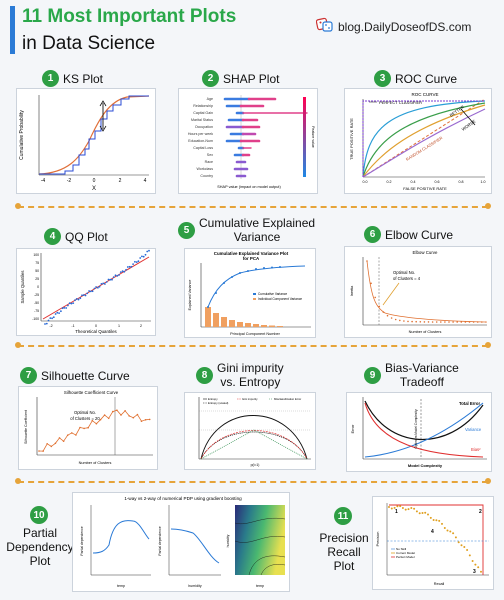 The height and width of the screenshot is (600, 504). I want to click on plot-1-header: 1 KS Plot, so click(72, 78).